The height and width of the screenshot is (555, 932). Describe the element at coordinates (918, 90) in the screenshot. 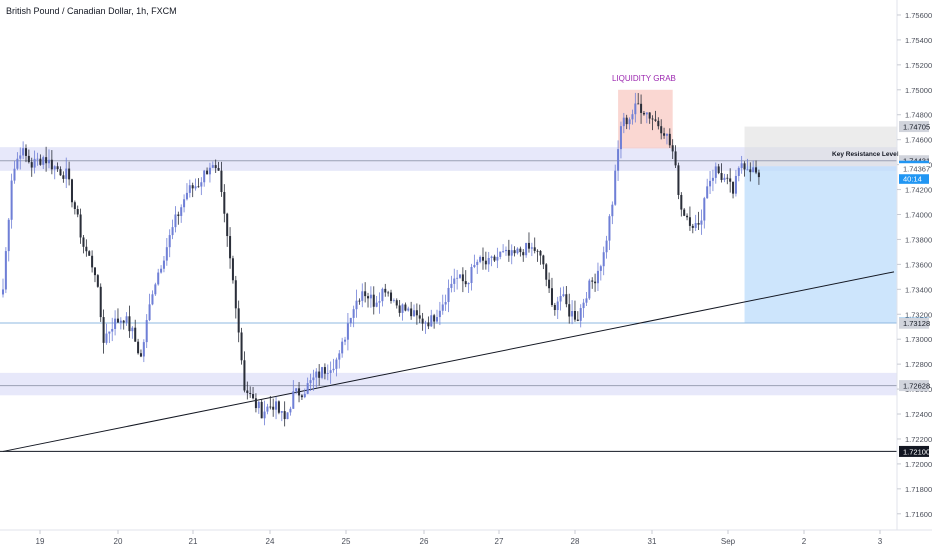

I see `y-tick-label: 1.75000` at that location.